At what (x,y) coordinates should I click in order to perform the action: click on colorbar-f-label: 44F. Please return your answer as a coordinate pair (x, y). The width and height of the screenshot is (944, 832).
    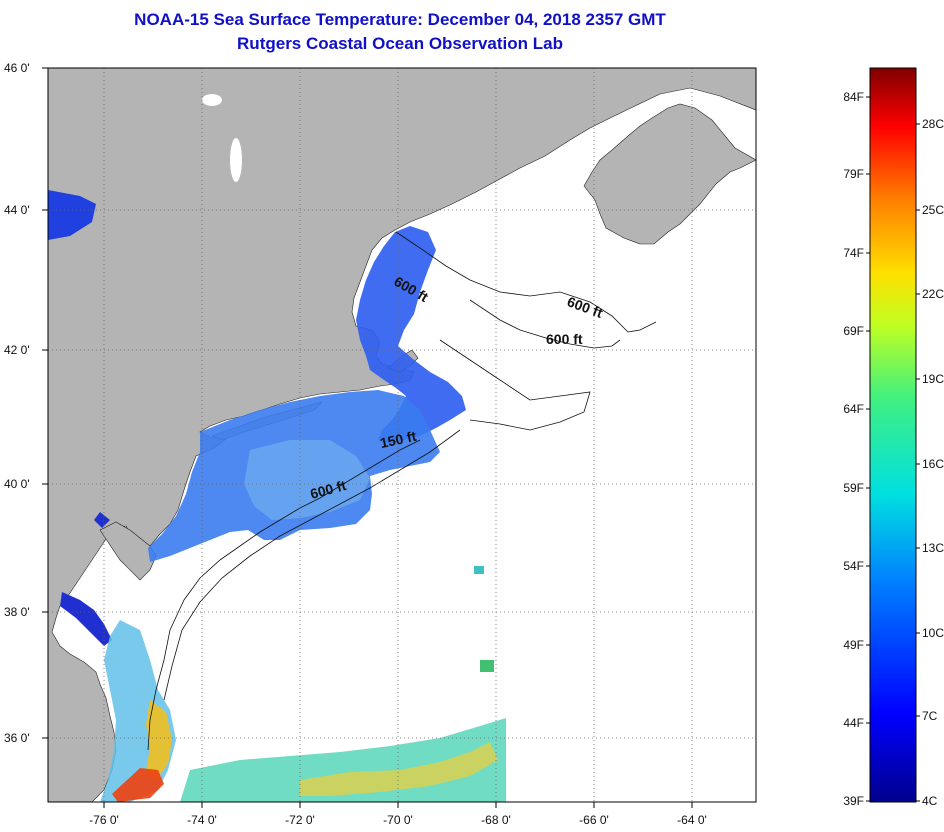
    Looking at the image, I should click on (853, 723).